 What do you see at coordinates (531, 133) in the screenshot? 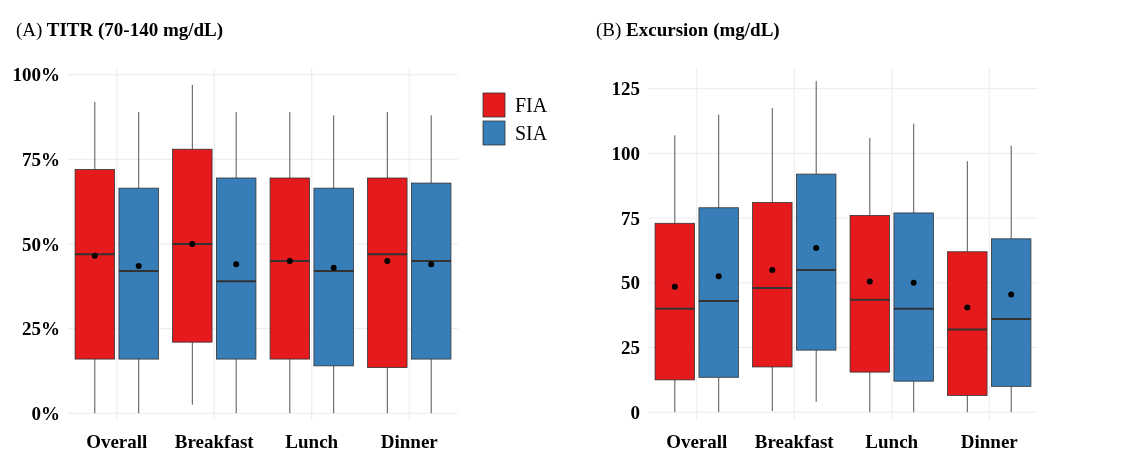
I see `legend-label: SIA` at bounding box center [531, 133].